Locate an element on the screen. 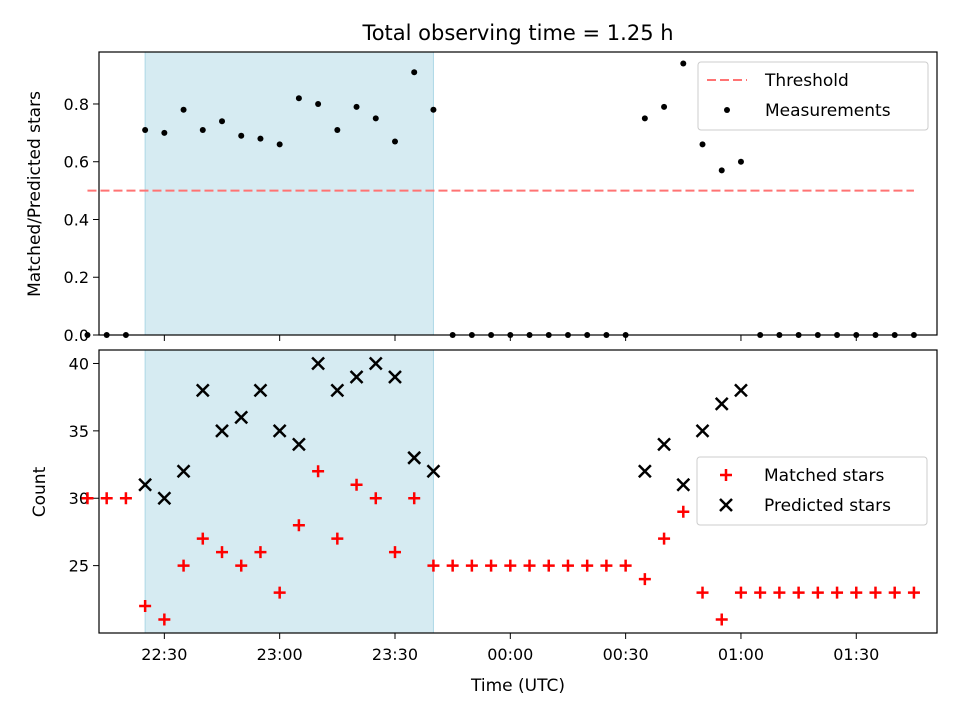  x-tick-label: 23:00 is located at coordinates (280, 654).